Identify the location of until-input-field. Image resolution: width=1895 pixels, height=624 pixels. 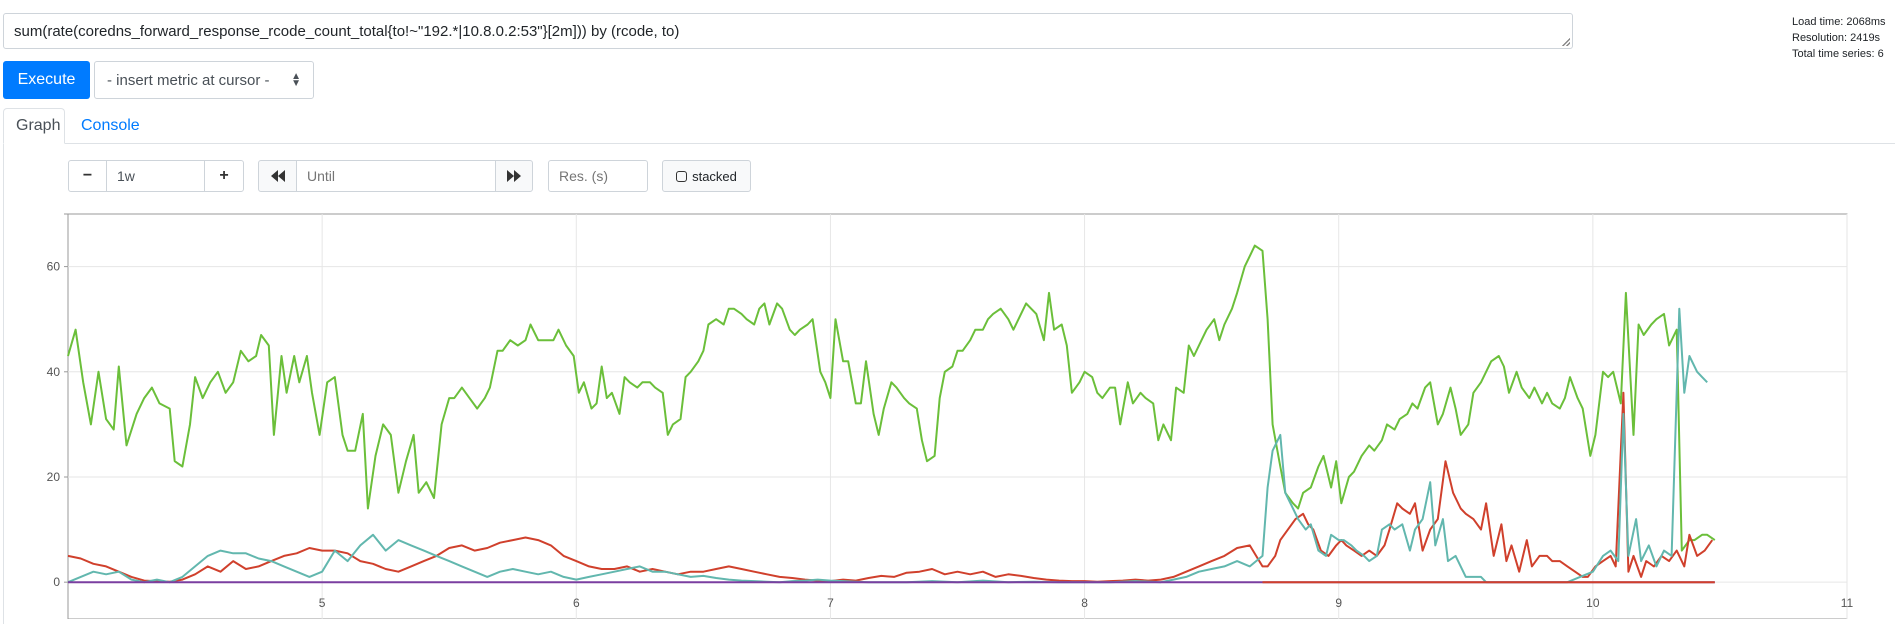
(396, 176).